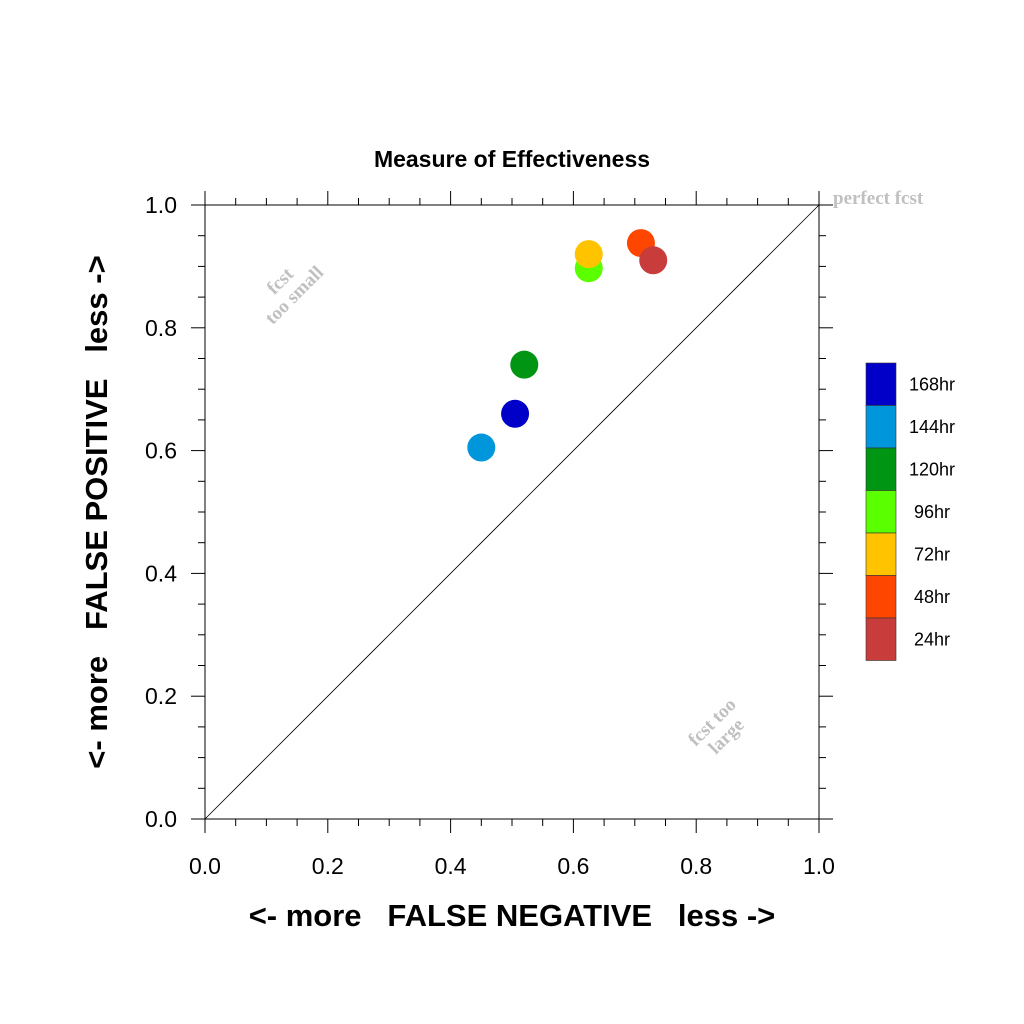 Image resolution: width=1024 pixels, height=1024 pixels. Describe the element at coordinates (567, 345) in the screenshot. I see `data-points` at that location.